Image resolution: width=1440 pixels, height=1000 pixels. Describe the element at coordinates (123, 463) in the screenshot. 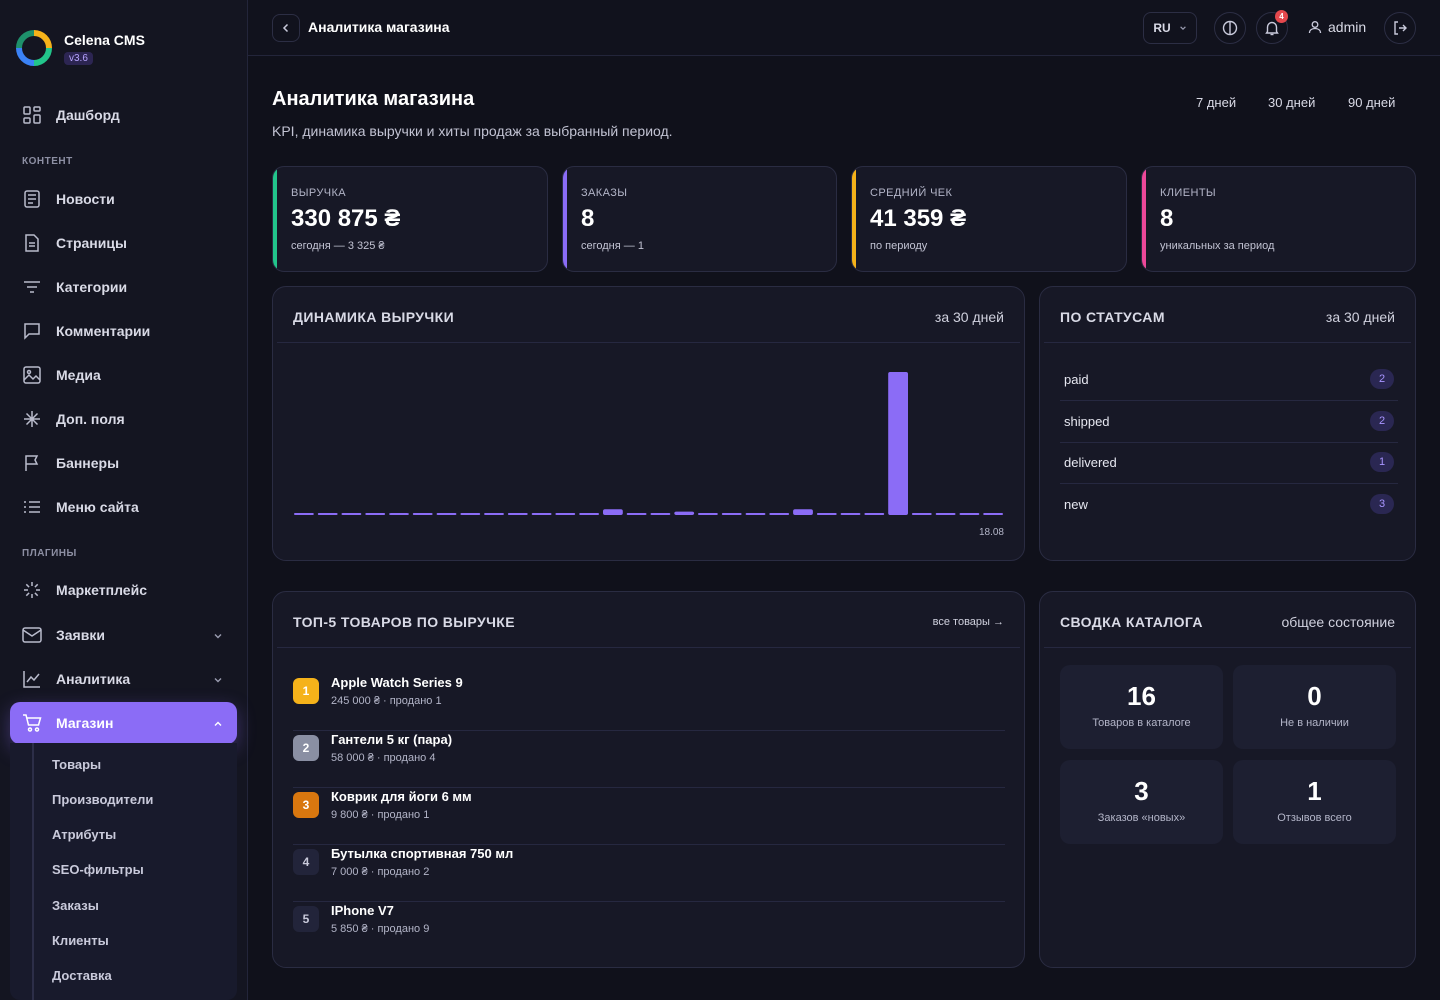

I see `sidebar-item-banners: Баннеры` at that location.